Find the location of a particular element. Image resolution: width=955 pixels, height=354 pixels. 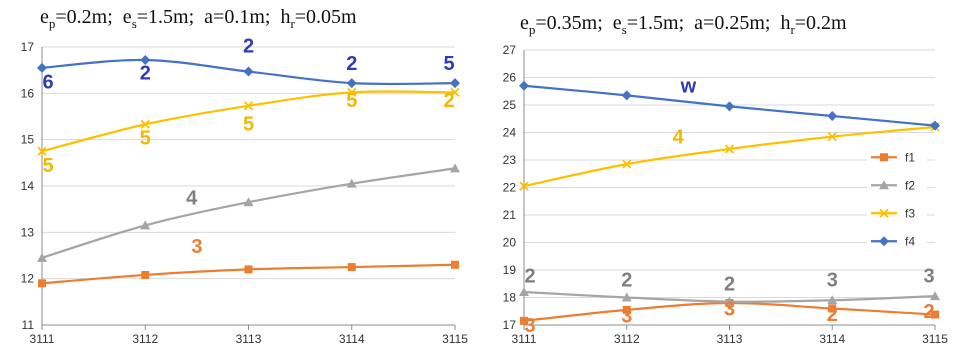

series-line-f2 is located at coordinates (248, 213).